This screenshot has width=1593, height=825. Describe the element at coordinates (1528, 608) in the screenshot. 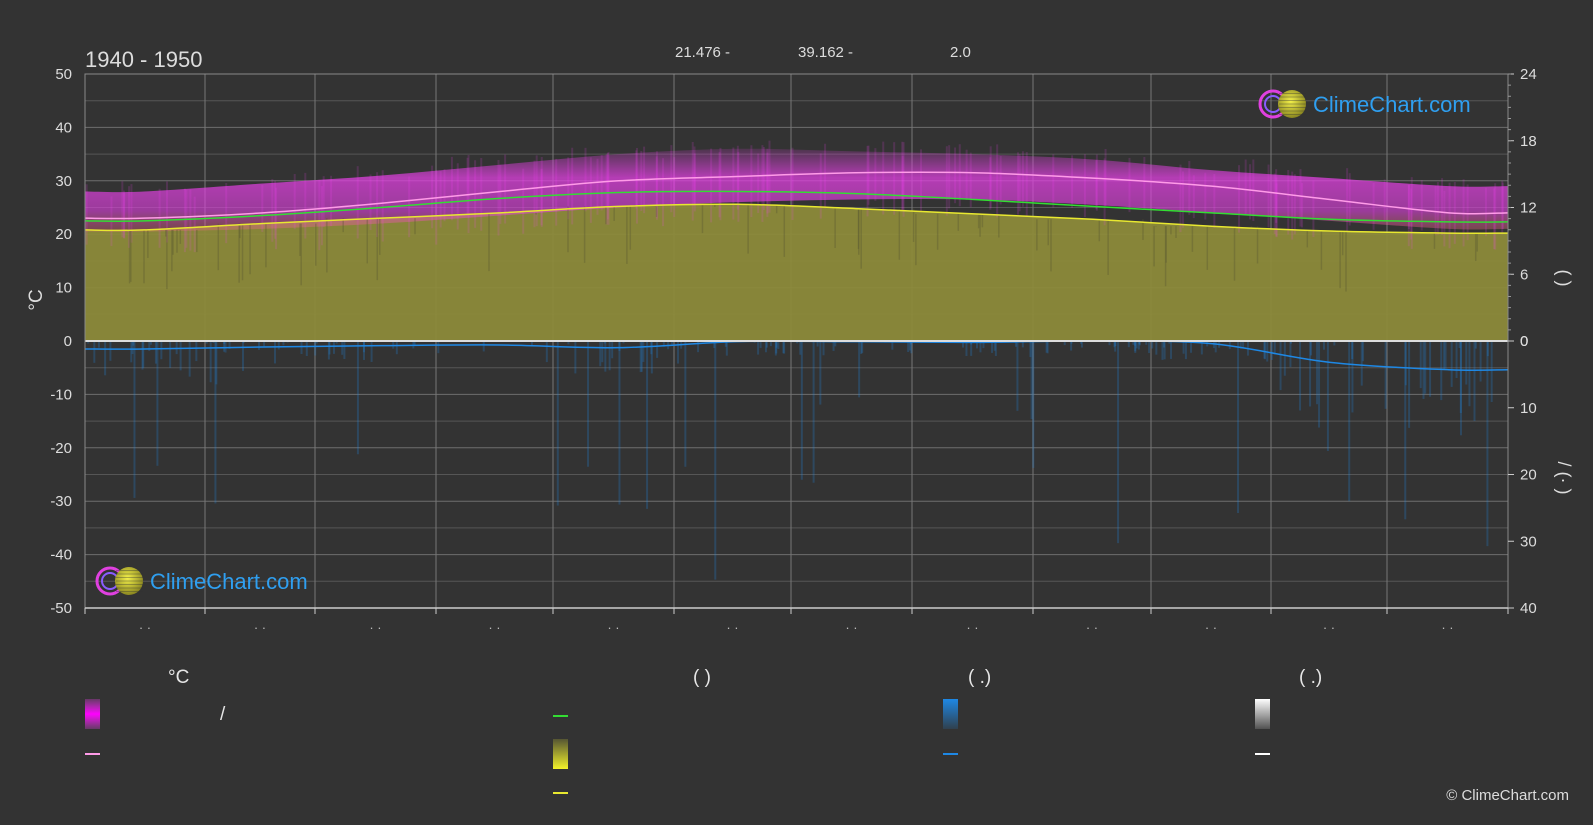

I see `y-tick-label-right-bottom: 40` at that location.